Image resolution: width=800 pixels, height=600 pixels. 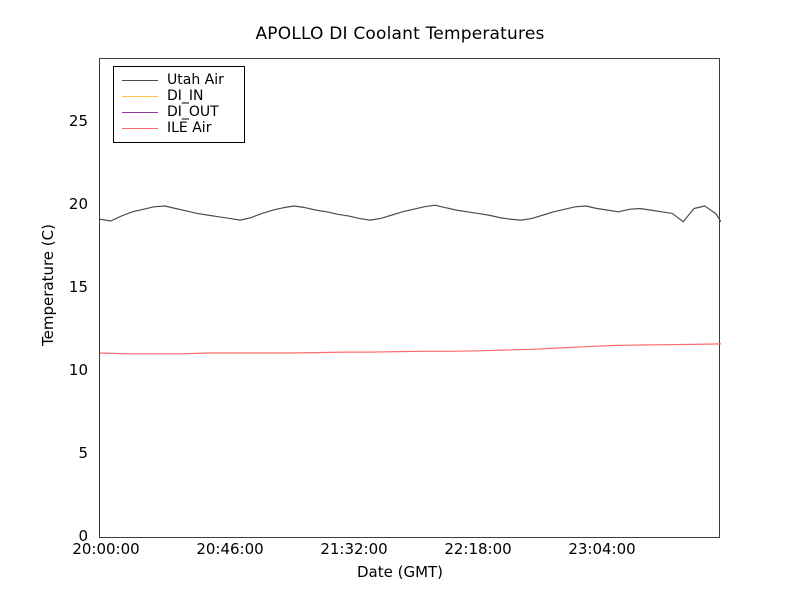 I want to click on legend-swatch-ile-air, so click(x=140, y=128).